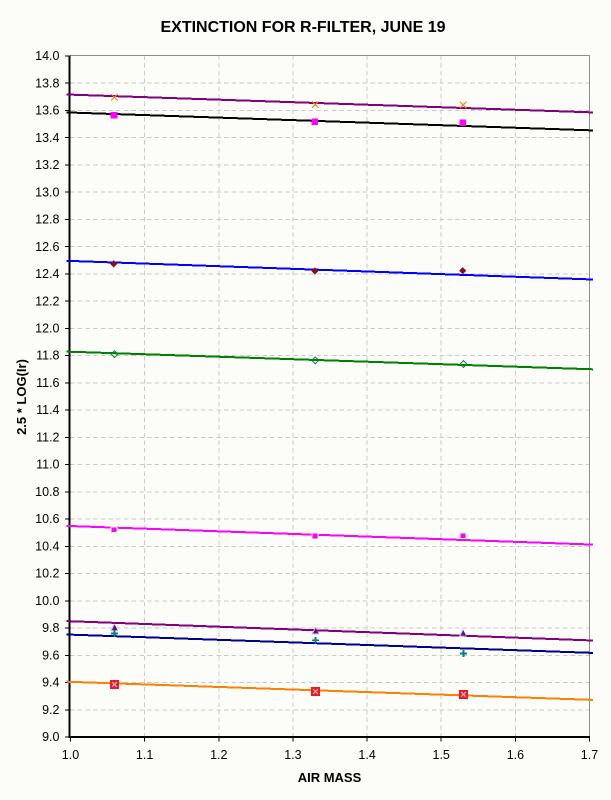  What do you see at coordinates (47, 519) in the screenshot?
I see `svg-text: 10.6` at bounding box center [47, 519].